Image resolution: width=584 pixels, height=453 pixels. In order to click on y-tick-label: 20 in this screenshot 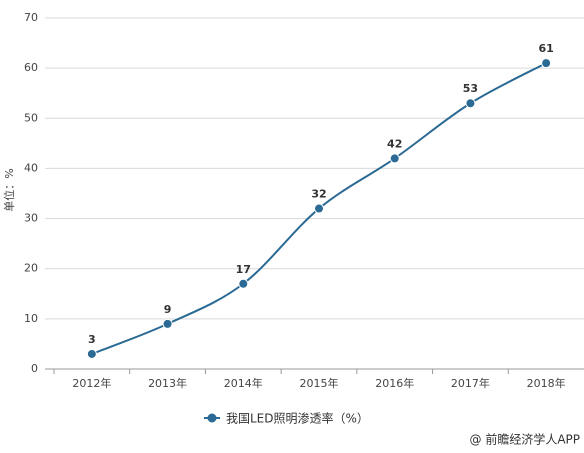, I will do `click(31, 268)`.